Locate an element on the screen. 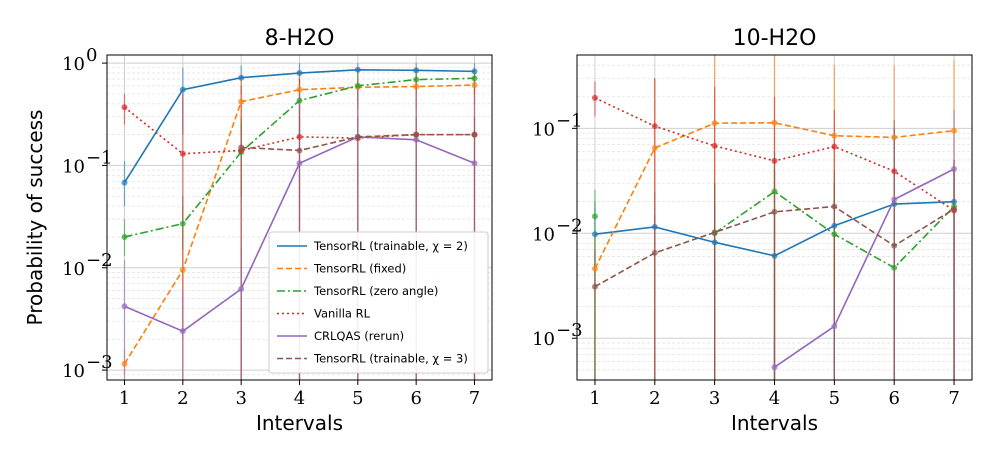  chart-title: 10-H2O is located at coordinates (775, 38).